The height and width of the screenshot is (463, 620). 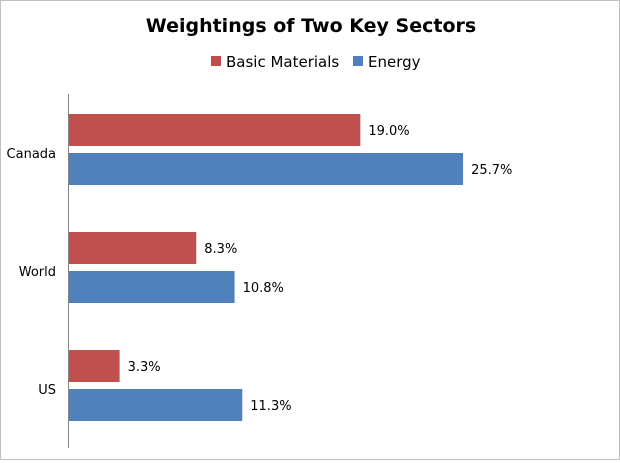 What do you see at coordinates (311, 26) in the screenshot?
I see `chart-title: Weightings of Two Key Sectors` at bounding box center [311, 26].